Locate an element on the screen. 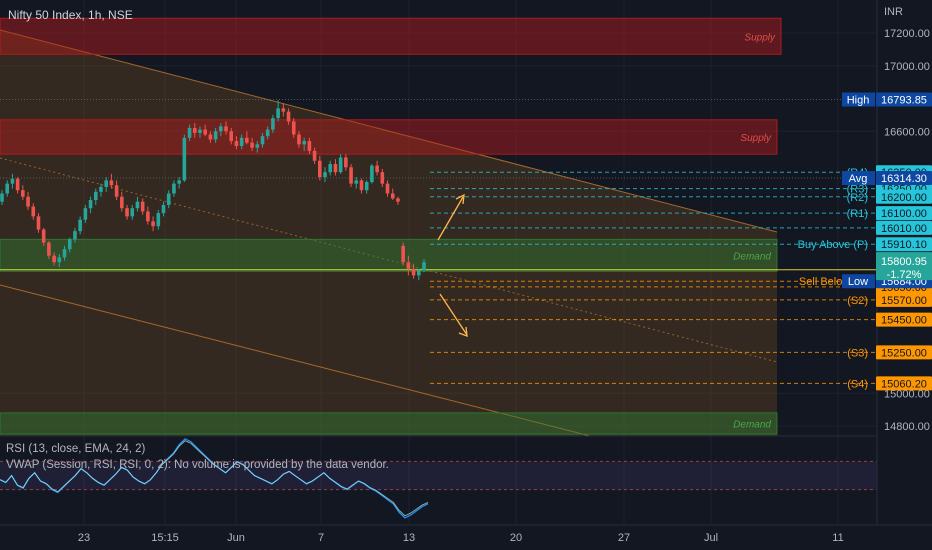 Image resolution: width=932 pixels, height=550 pixels. bullish-arrow is located at coordinates (450, 218).